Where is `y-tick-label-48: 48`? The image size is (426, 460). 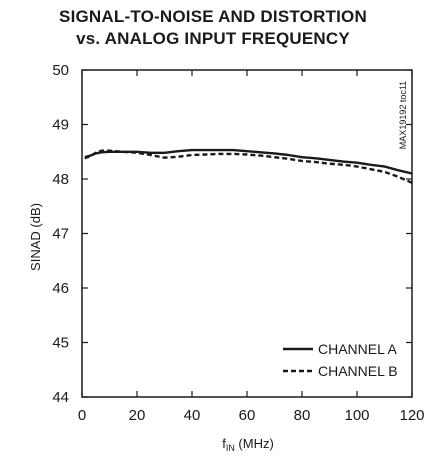 y-tick-label-48: 48 is located at coordinates (60, 179).